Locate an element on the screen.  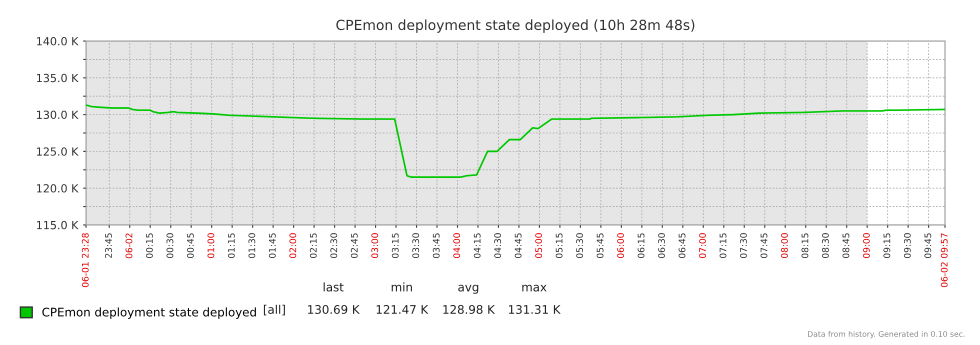
x-tick-label: 09:45 is located at coordinates (928, 245).